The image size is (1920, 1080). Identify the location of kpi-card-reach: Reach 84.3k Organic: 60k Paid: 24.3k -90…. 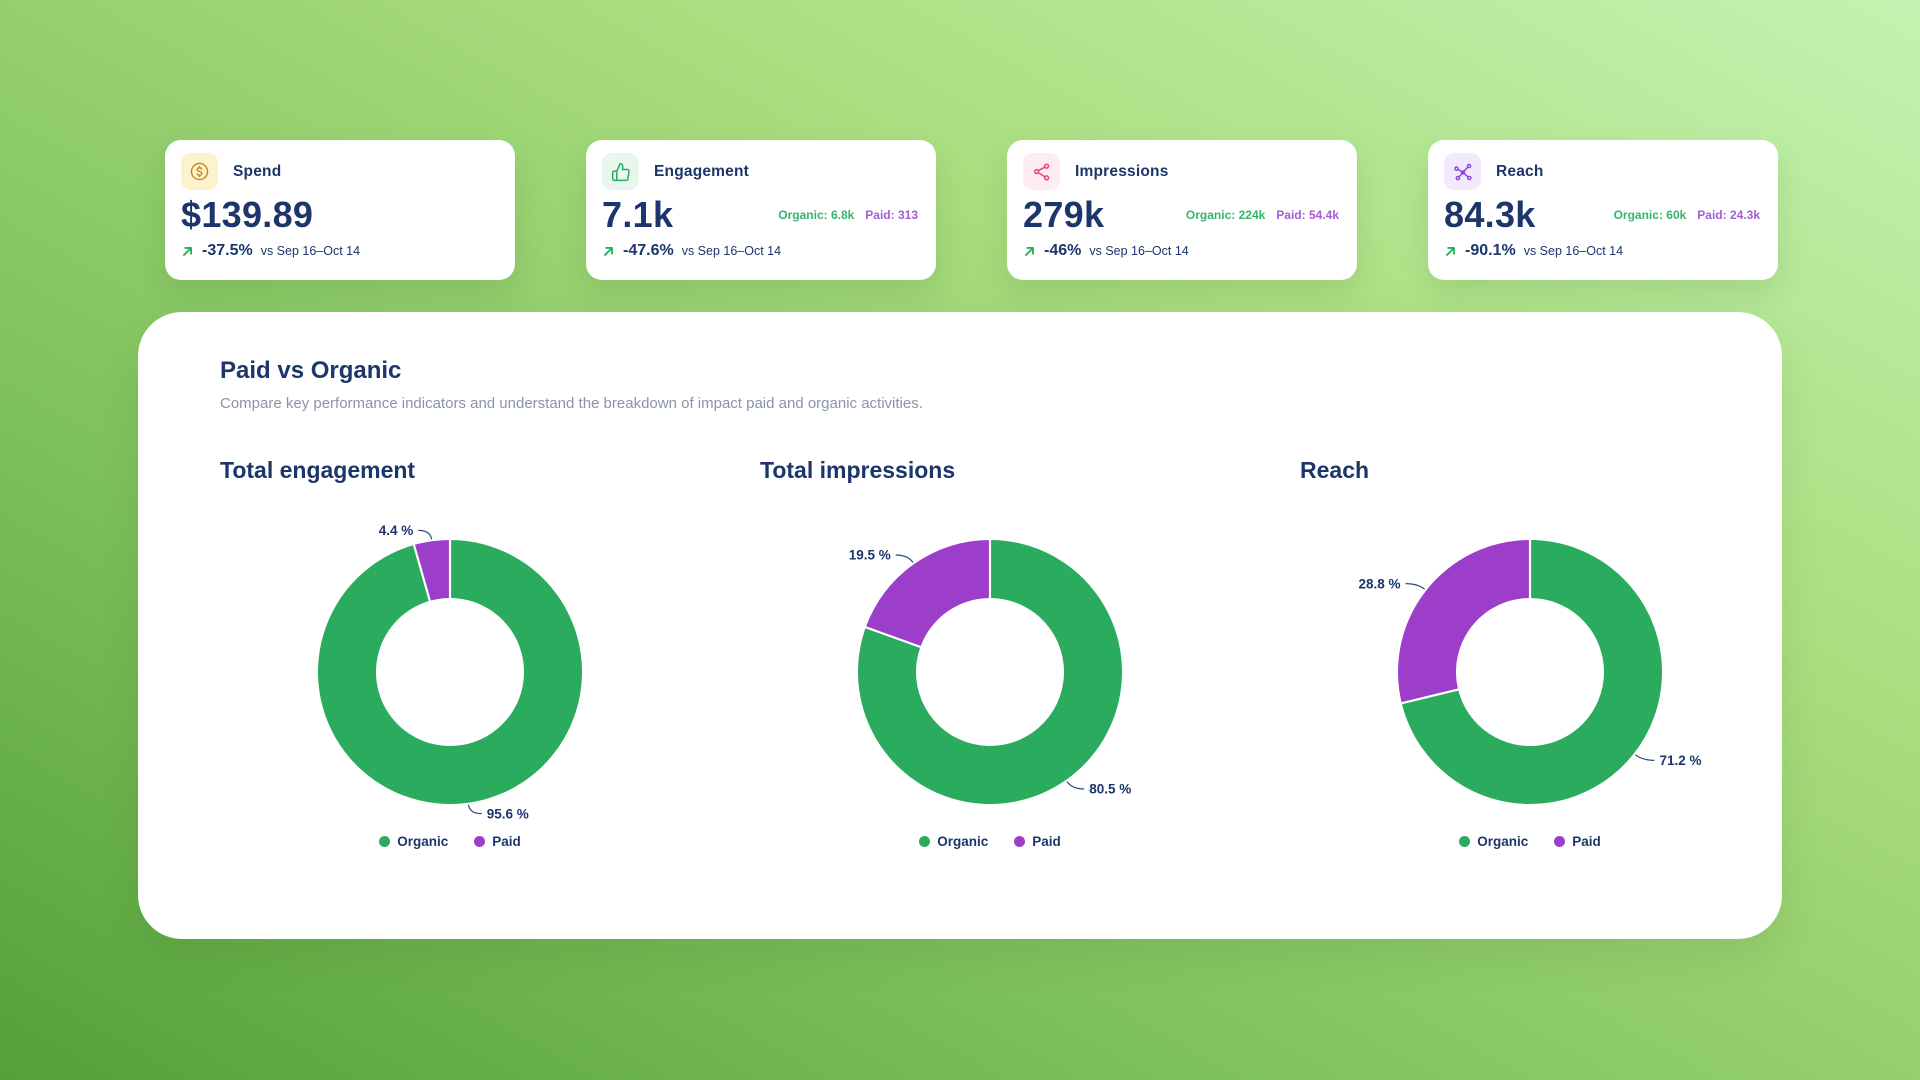
(1603, 210).